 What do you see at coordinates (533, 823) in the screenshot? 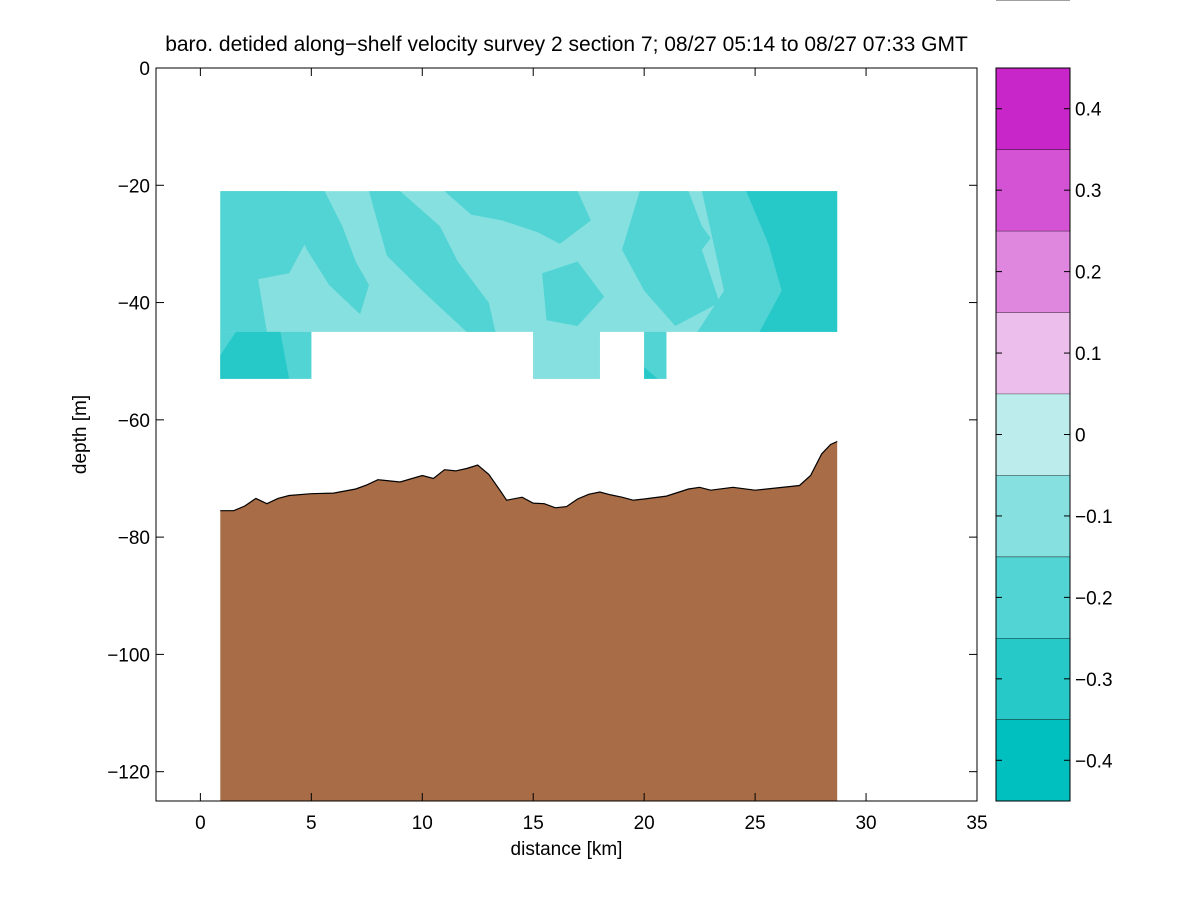
I see `x-tick-label-3: 15` at bounding box center [533, 823].